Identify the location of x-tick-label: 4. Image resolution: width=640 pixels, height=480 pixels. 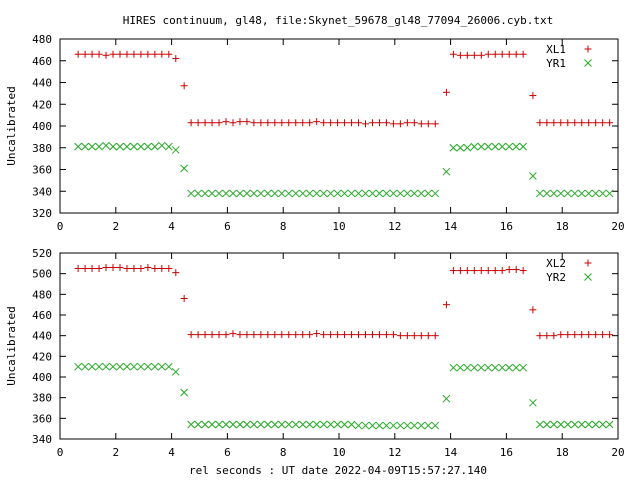
(171, 226).